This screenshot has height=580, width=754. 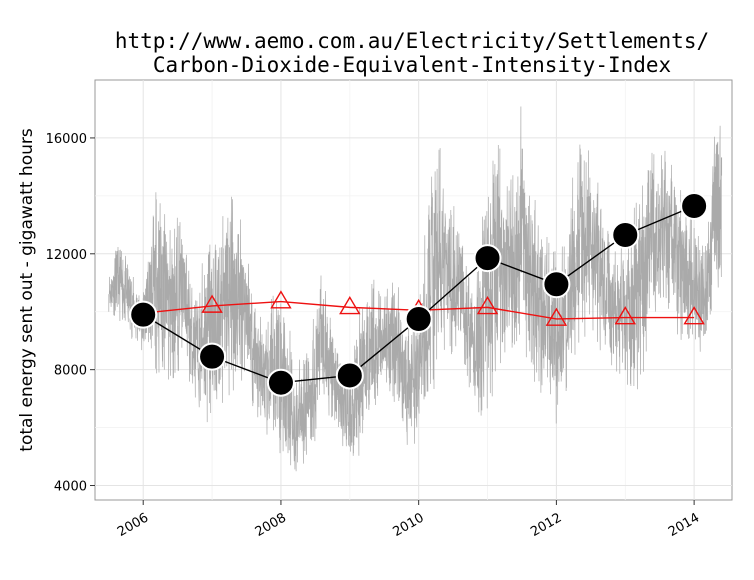 I want to click on y-tick-label: 16000, so click(x=66, y=139).